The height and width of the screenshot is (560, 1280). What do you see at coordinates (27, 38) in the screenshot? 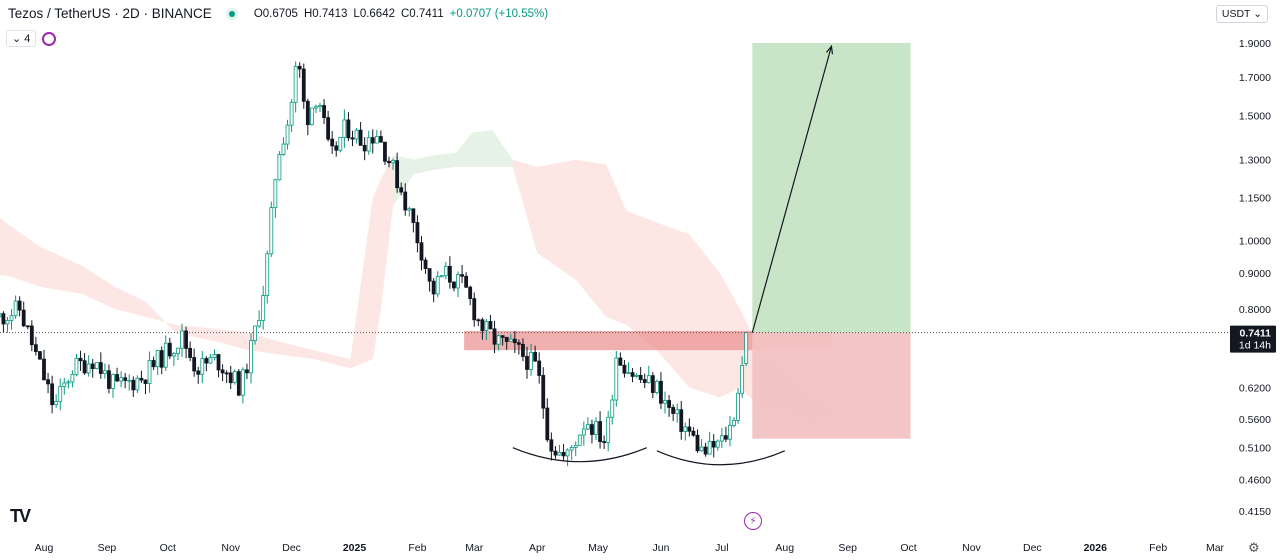
I see `indicator-count: 4` at bounding box center [27, 38].